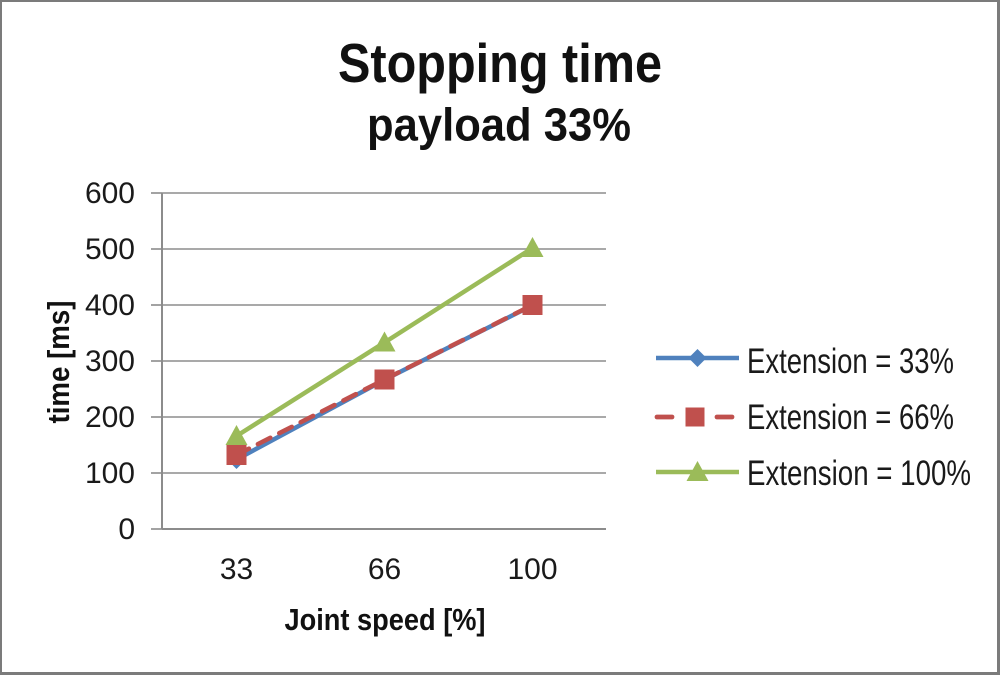  I want to click on svg-text: Joint speed [%], so click(385, 619).